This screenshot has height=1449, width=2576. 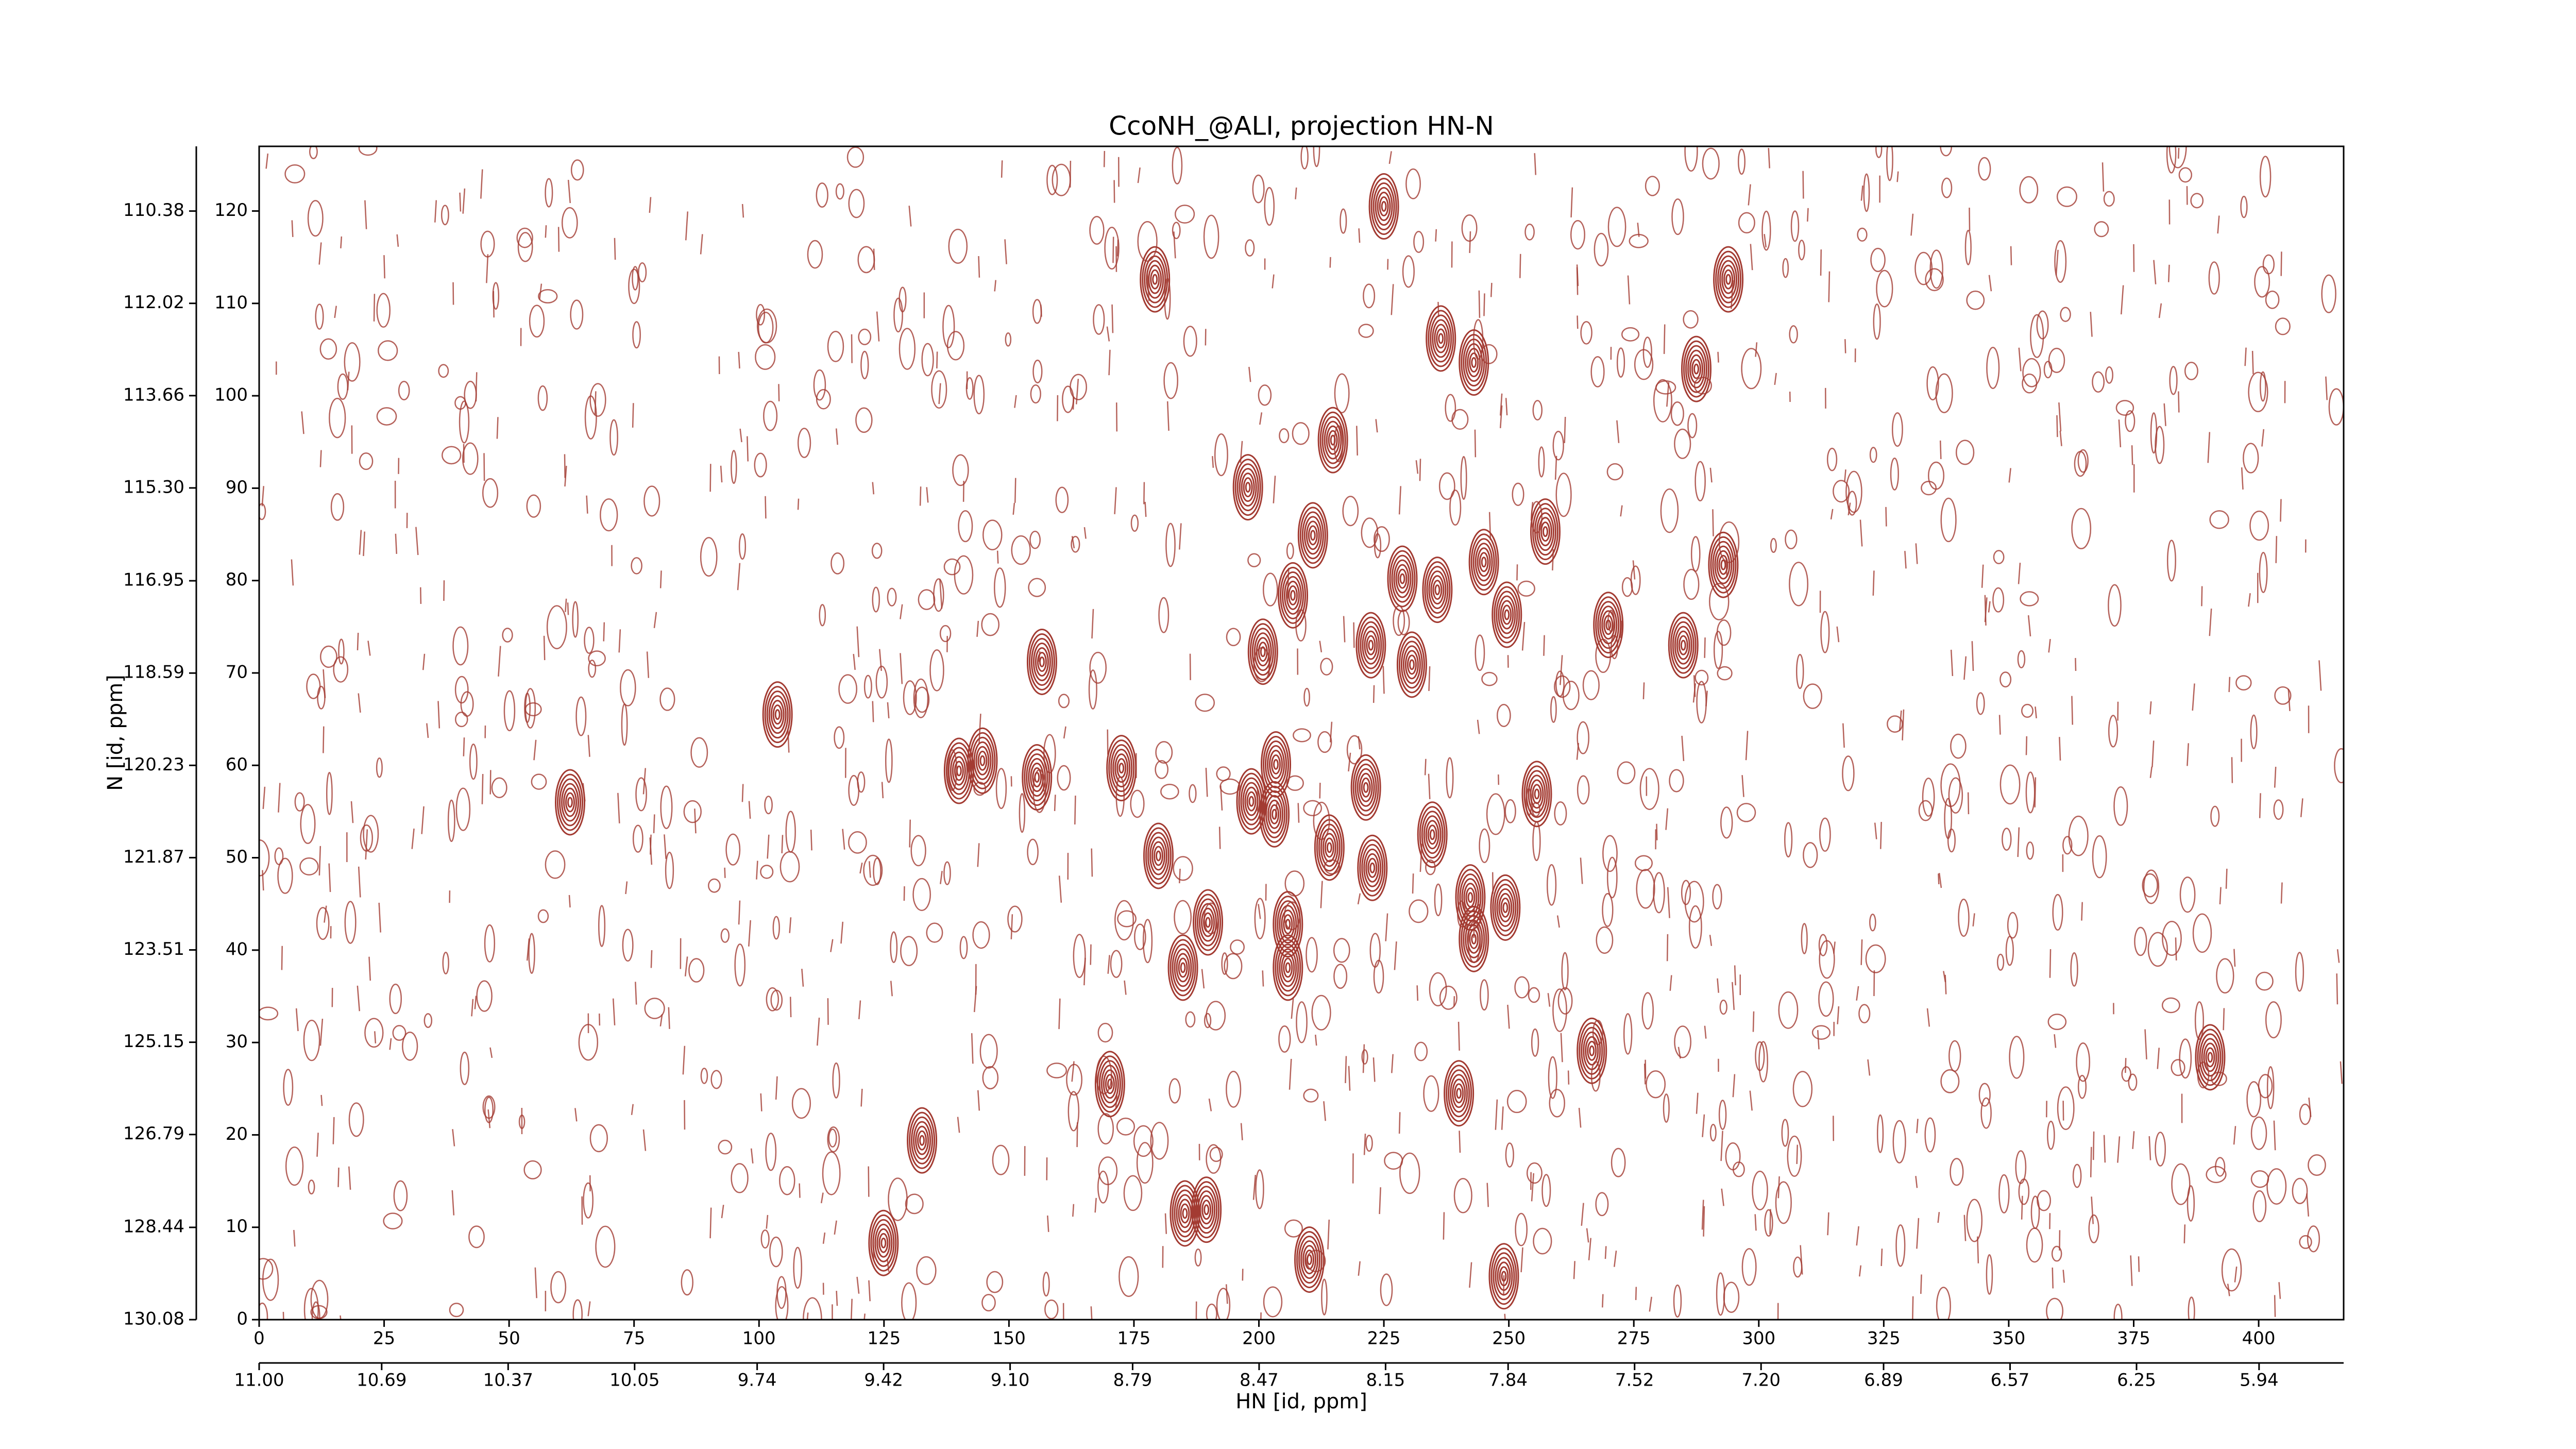 What do you see at coordinates (634, 1380) in the screenshot?
I see `x2-tick-label: 10.05` at bounding box center [634, 1380].